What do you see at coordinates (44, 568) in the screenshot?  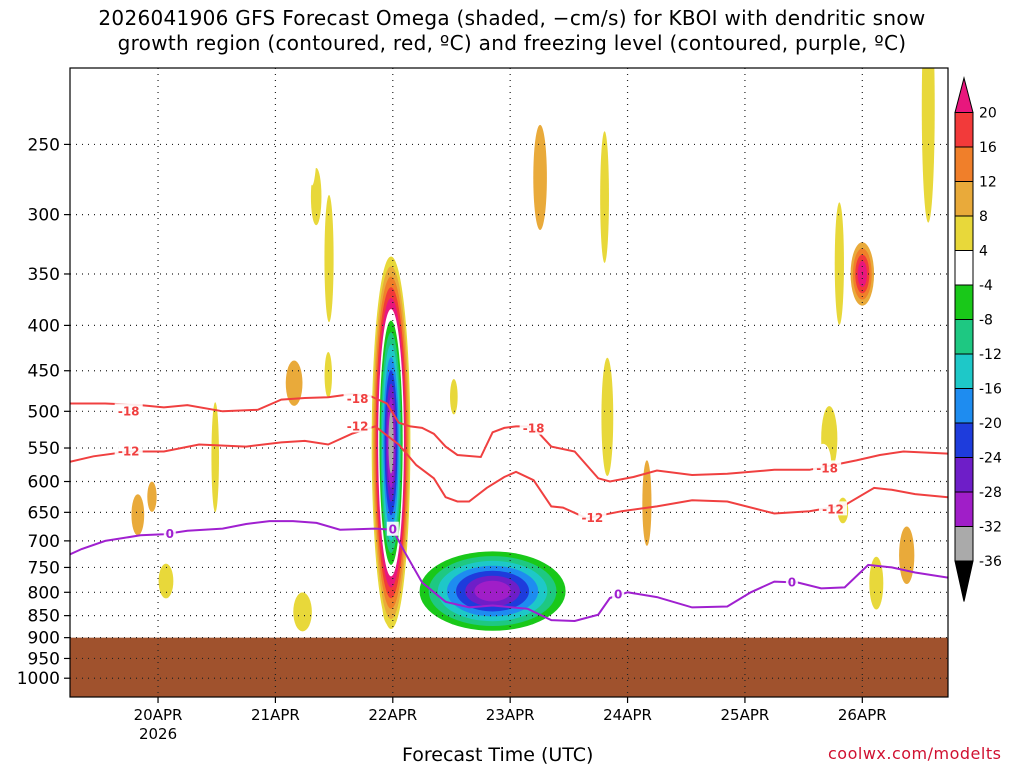 I see `y-tick-label: 750` at bounding box center [44, 568].